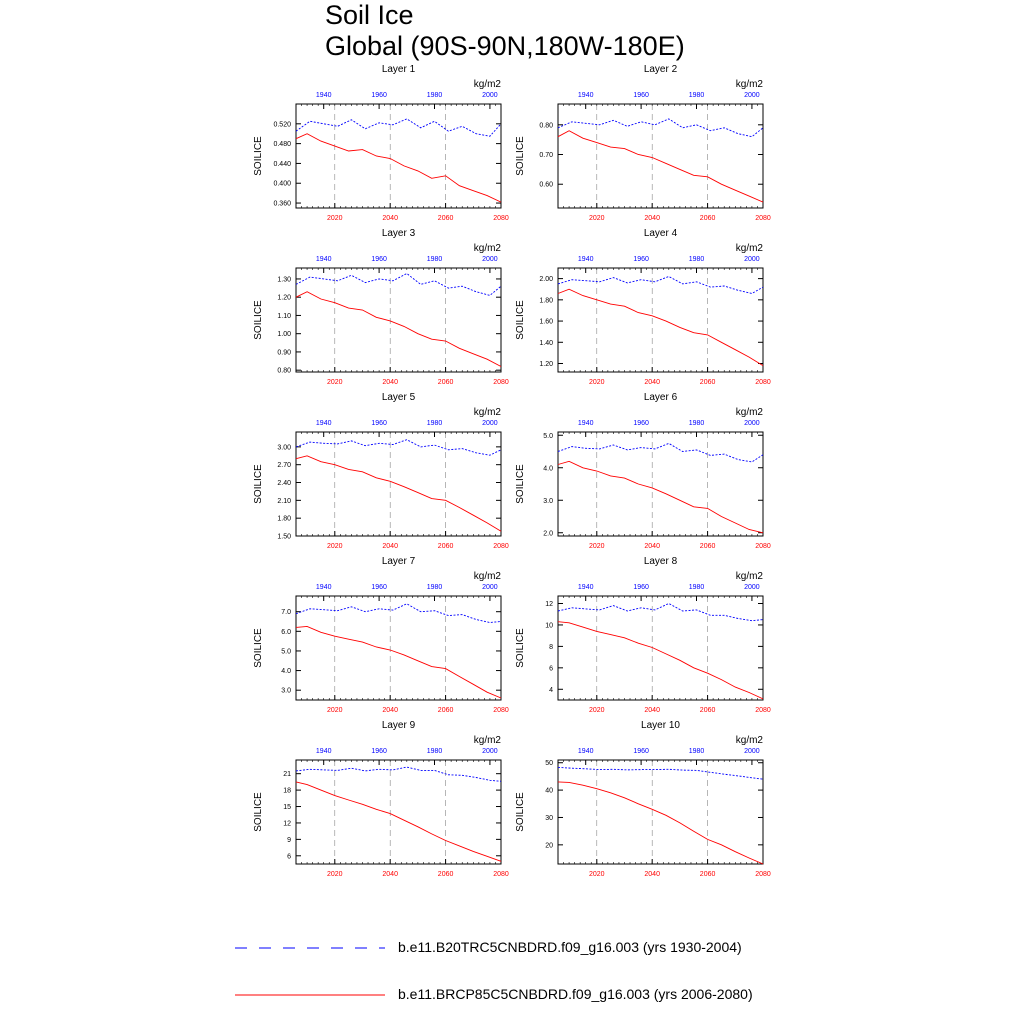  I want to click on layer-8-bottom-tick-label: 2080, so click(763, 710).